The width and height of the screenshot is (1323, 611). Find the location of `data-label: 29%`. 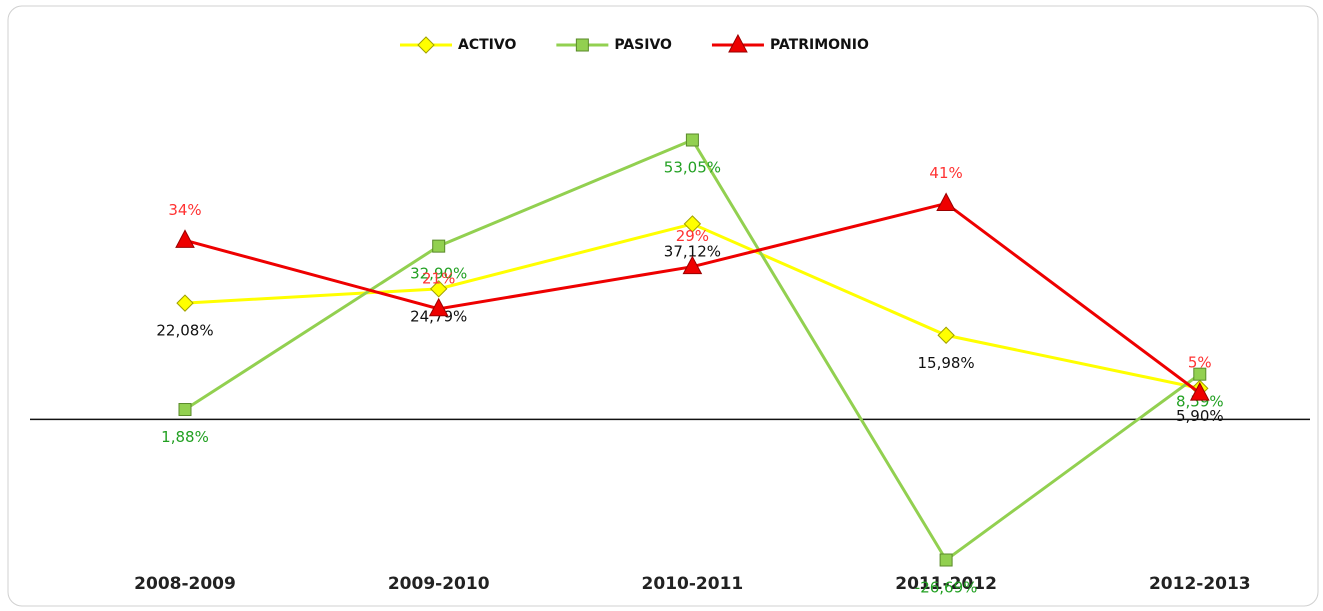

data-label: 29% is located at coordinates (692, 236).